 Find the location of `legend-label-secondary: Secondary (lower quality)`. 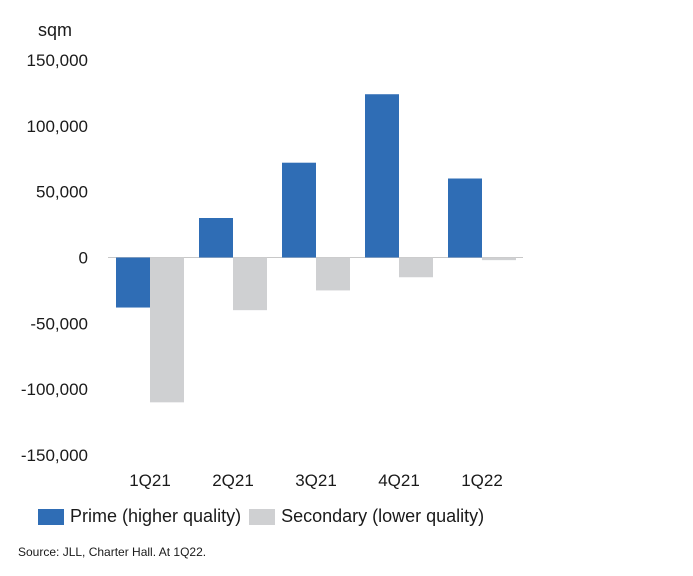

legend-label-secondary: Secondary (lower quality) is located at coordinates (383, 516).